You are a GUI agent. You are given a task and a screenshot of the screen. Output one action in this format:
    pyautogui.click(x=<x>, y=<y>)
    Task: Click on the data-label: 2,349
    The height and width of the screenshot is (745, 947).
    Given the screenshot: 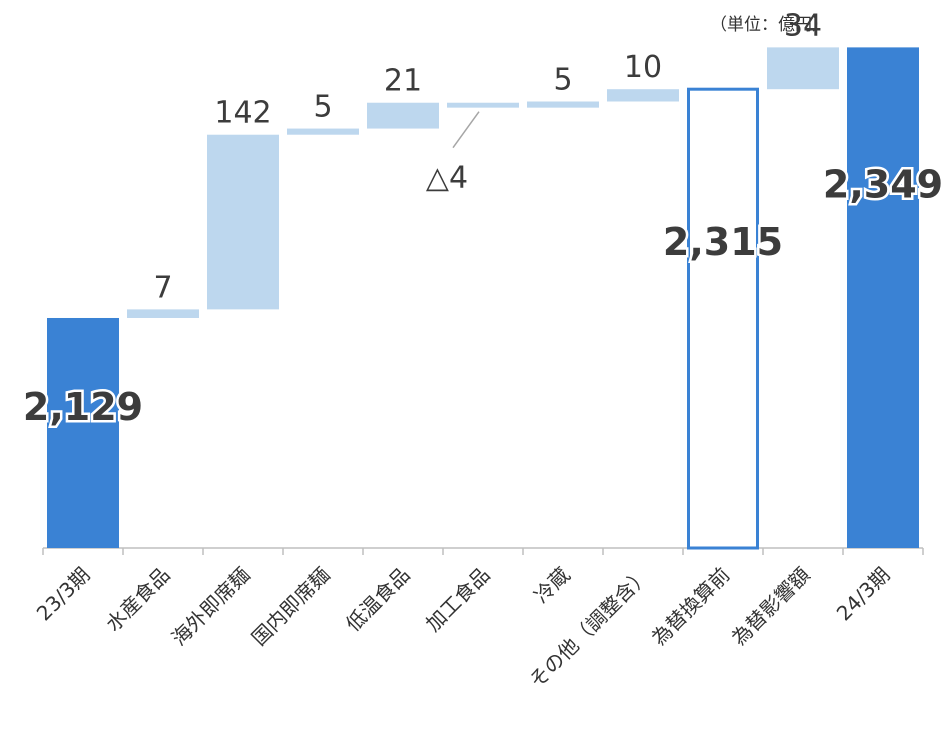 What is the action you would take?
    pyautogui.click(x=883, y=184)
    